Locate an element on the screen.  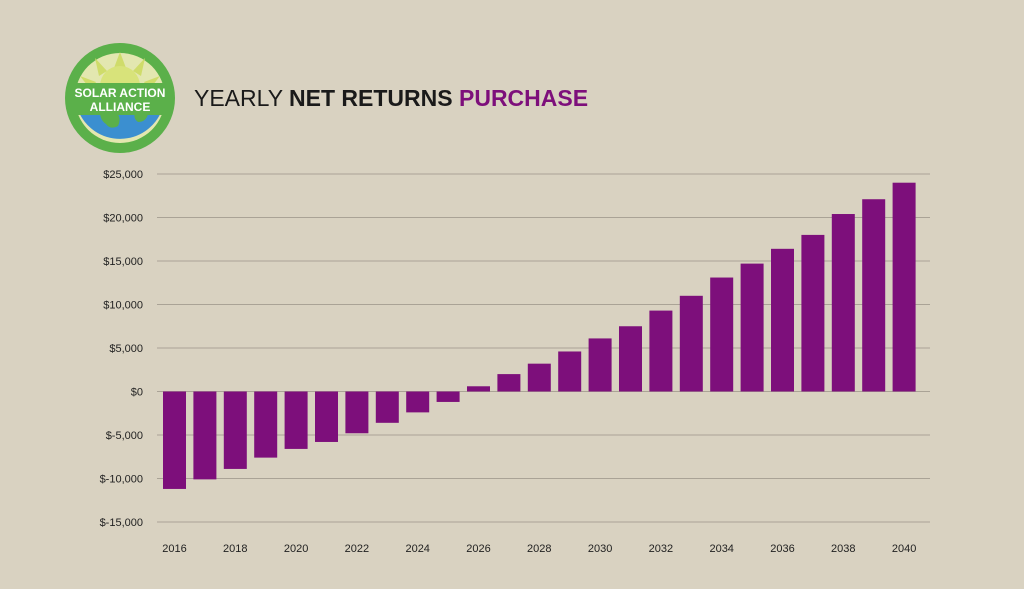
y-tick-label: $20,000 is located at coordinates (123, 219).